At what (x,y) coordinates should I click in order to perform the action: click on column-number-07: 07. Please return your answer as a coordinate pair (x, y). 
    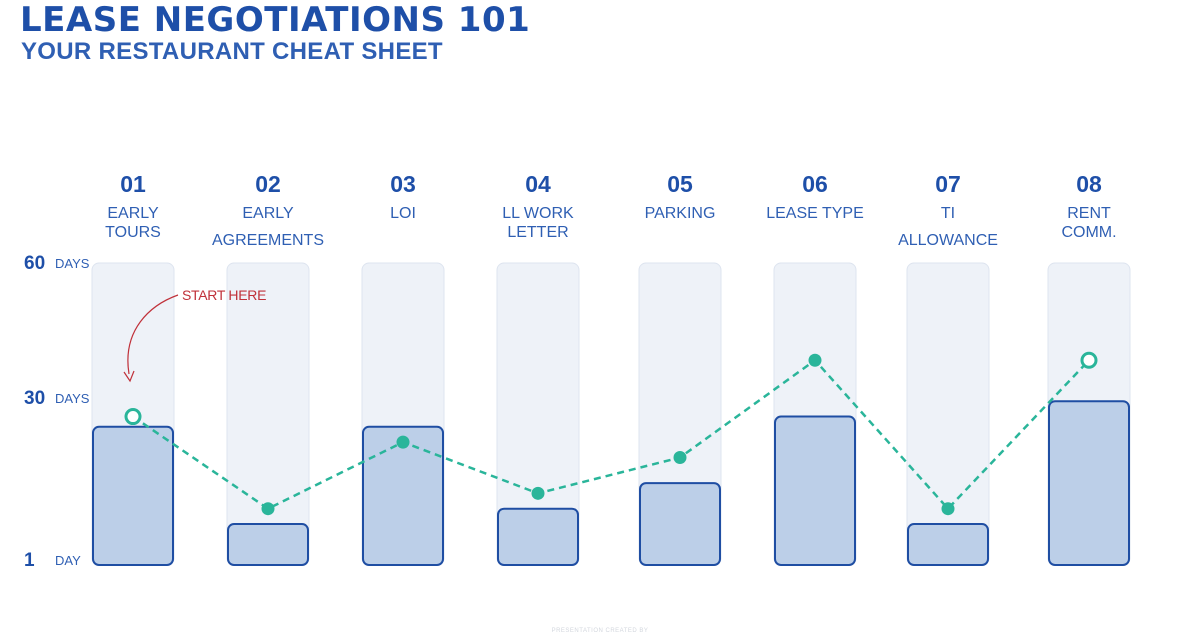
    Looking at the image, I should click on (948, 184).